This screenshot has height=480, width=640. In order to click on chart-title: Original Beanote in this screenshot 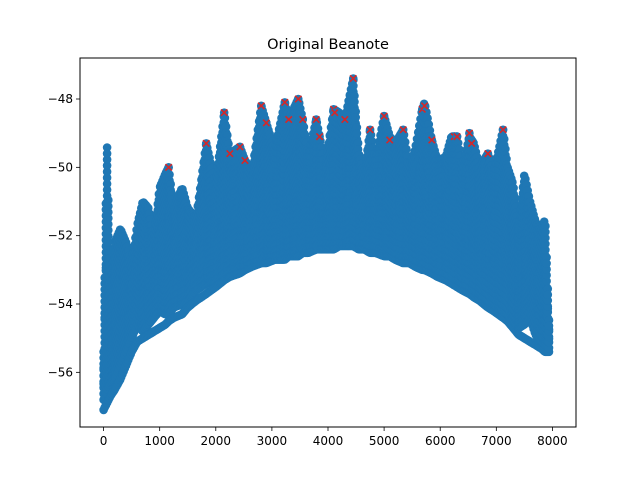, I will do `click(328, 45)`.